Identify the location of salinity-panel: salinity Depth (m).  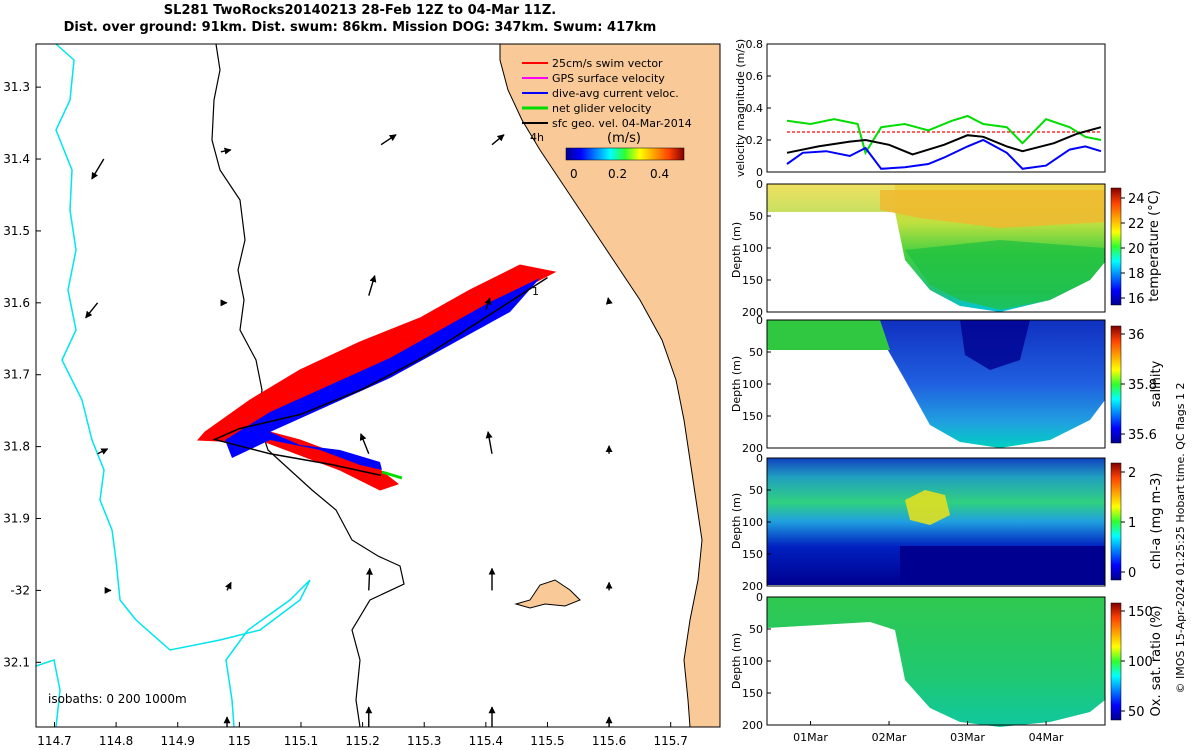
(947, 384).